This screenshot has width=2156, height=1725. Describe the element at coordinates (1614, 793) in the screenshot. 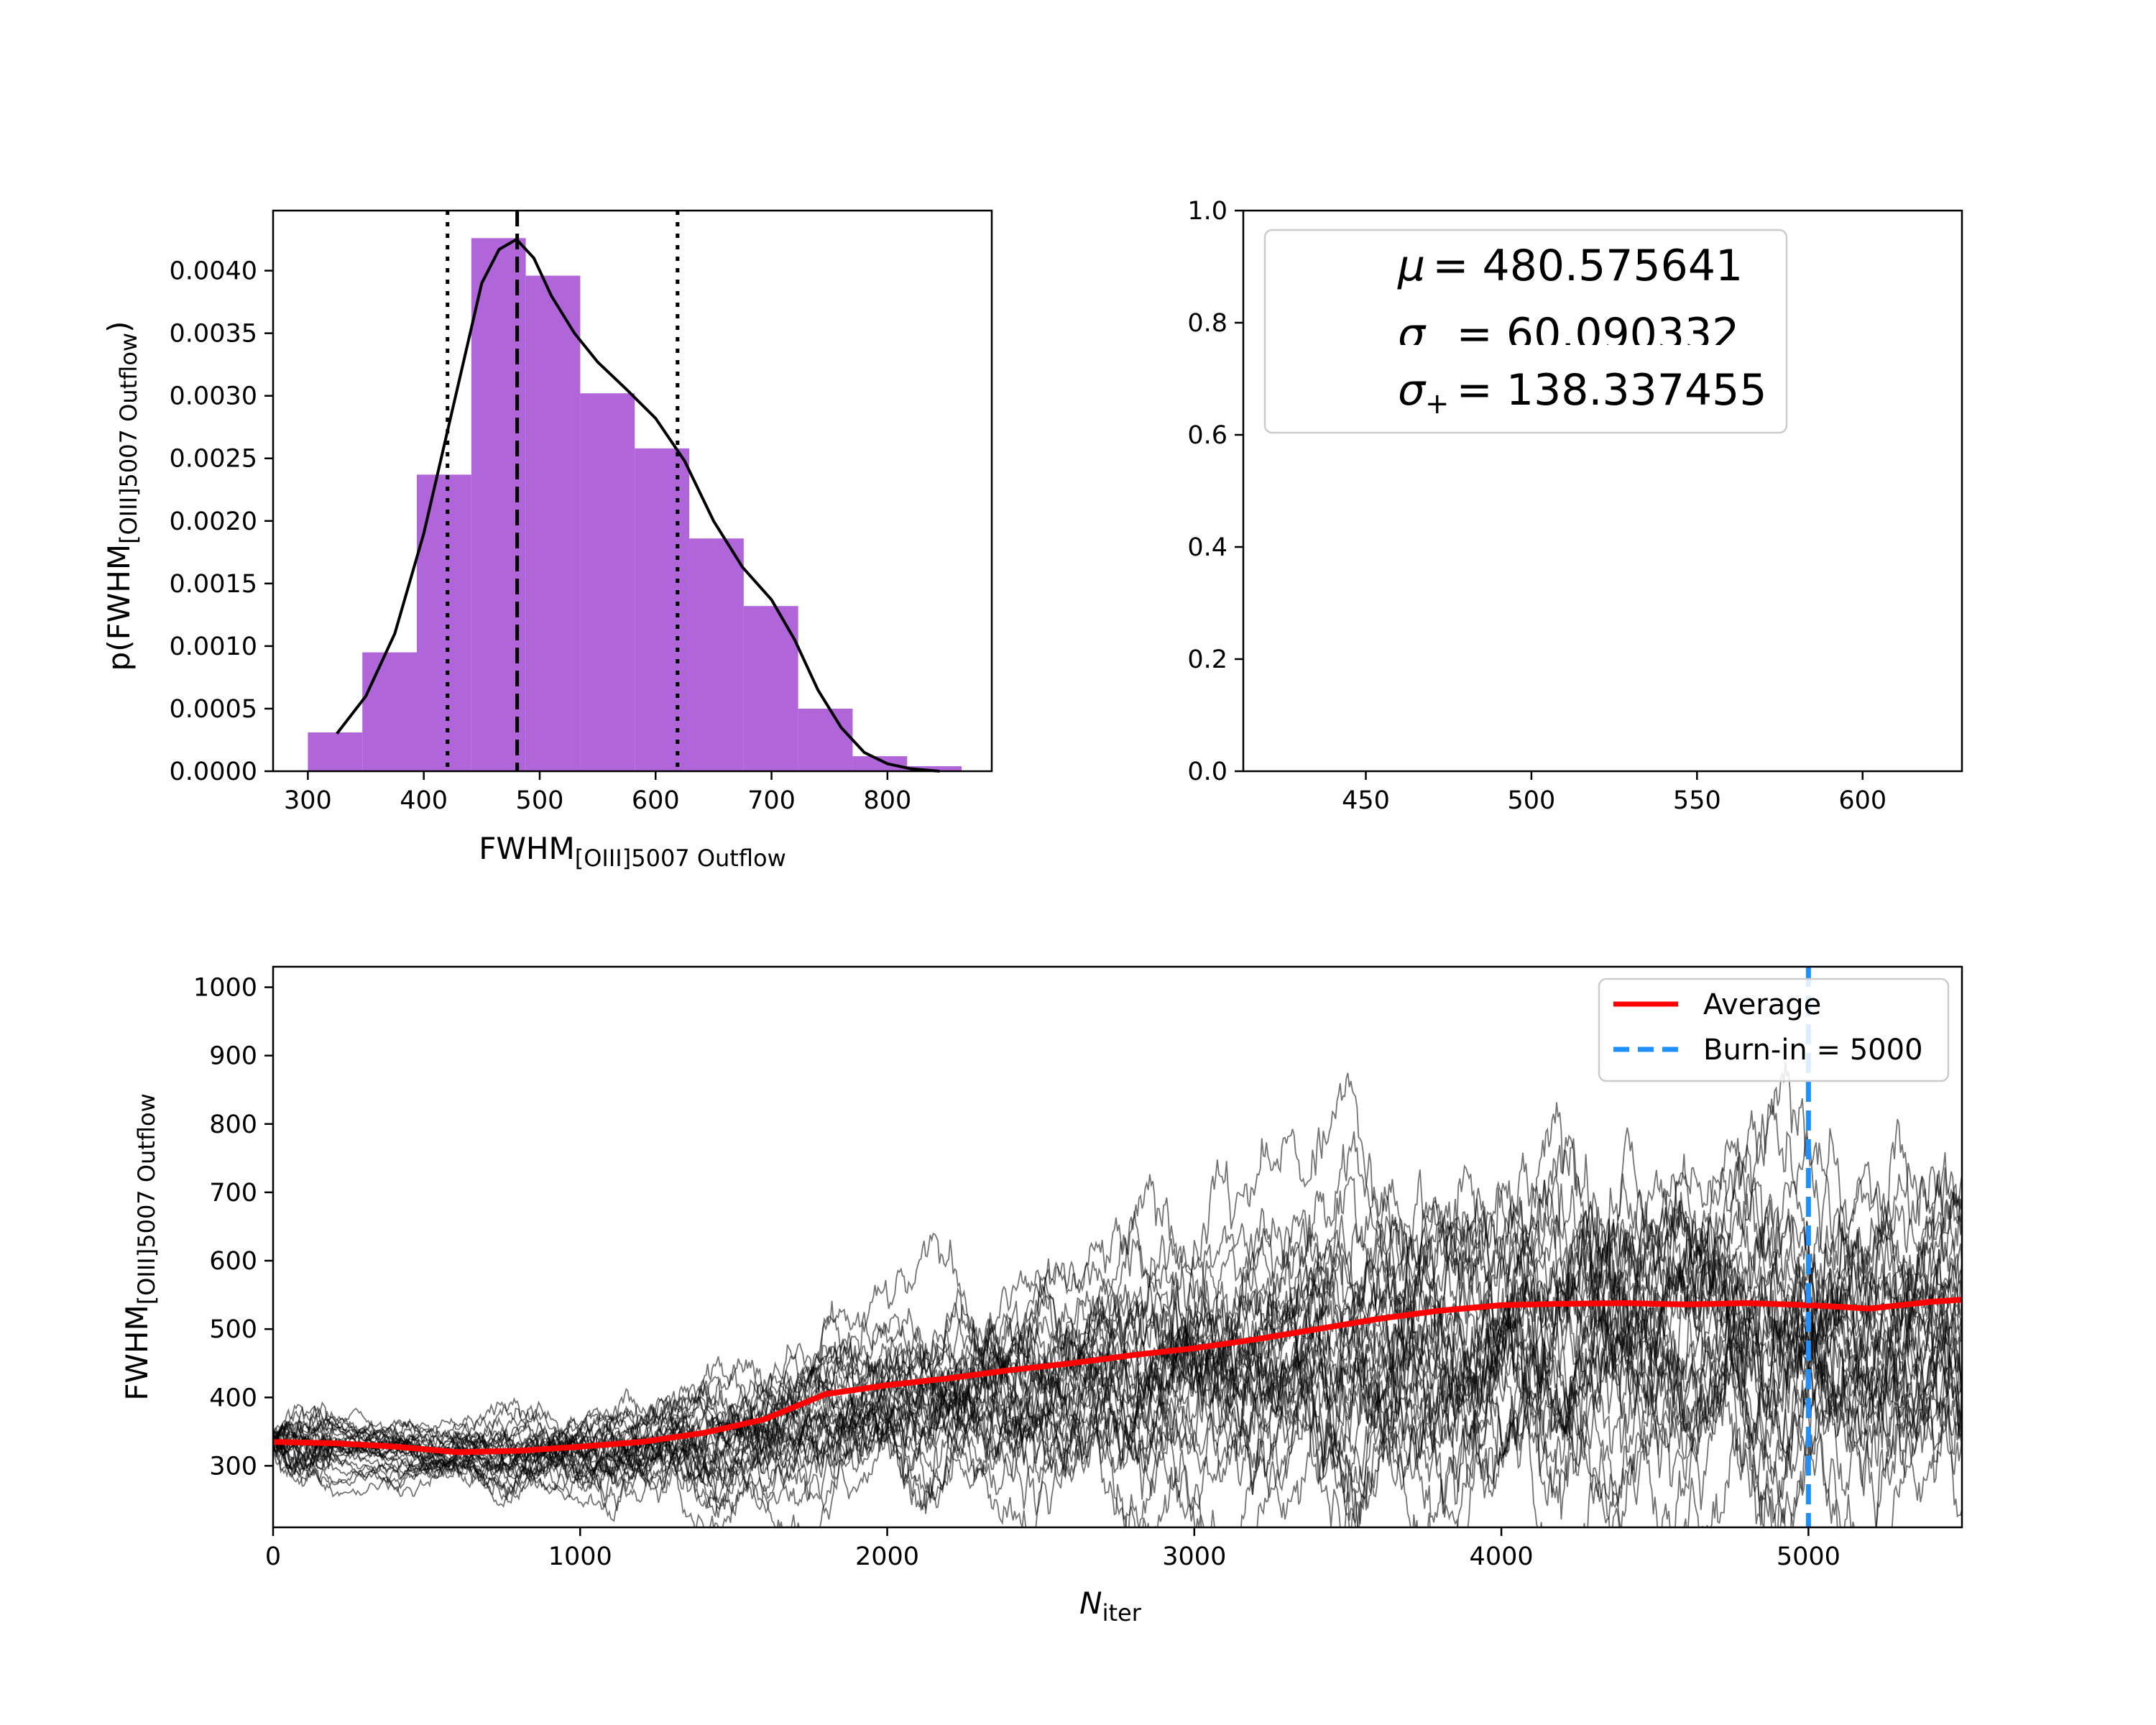

I see `statistics-x-ticks: 450 500 550 600` at that location.